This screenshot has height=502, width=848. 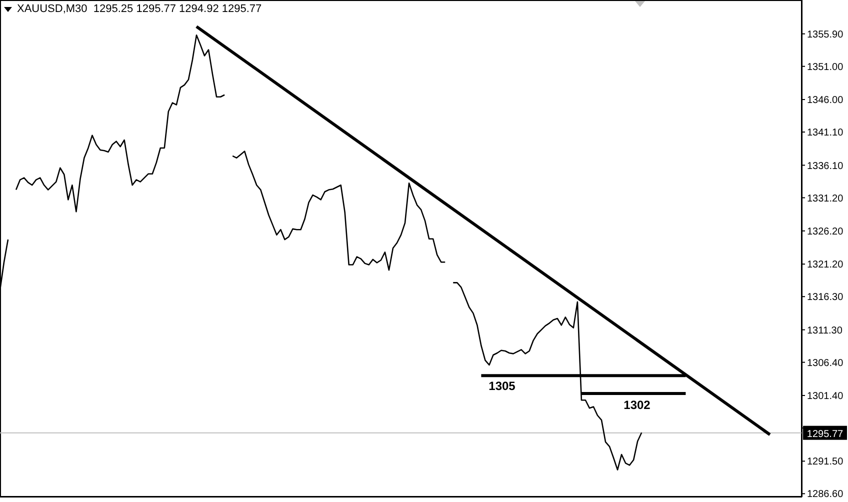 What do you see at coordinates (825, 67) in the screenshot?
I see `y-tick-label: 1351.00` at bounding box center [825, 67].